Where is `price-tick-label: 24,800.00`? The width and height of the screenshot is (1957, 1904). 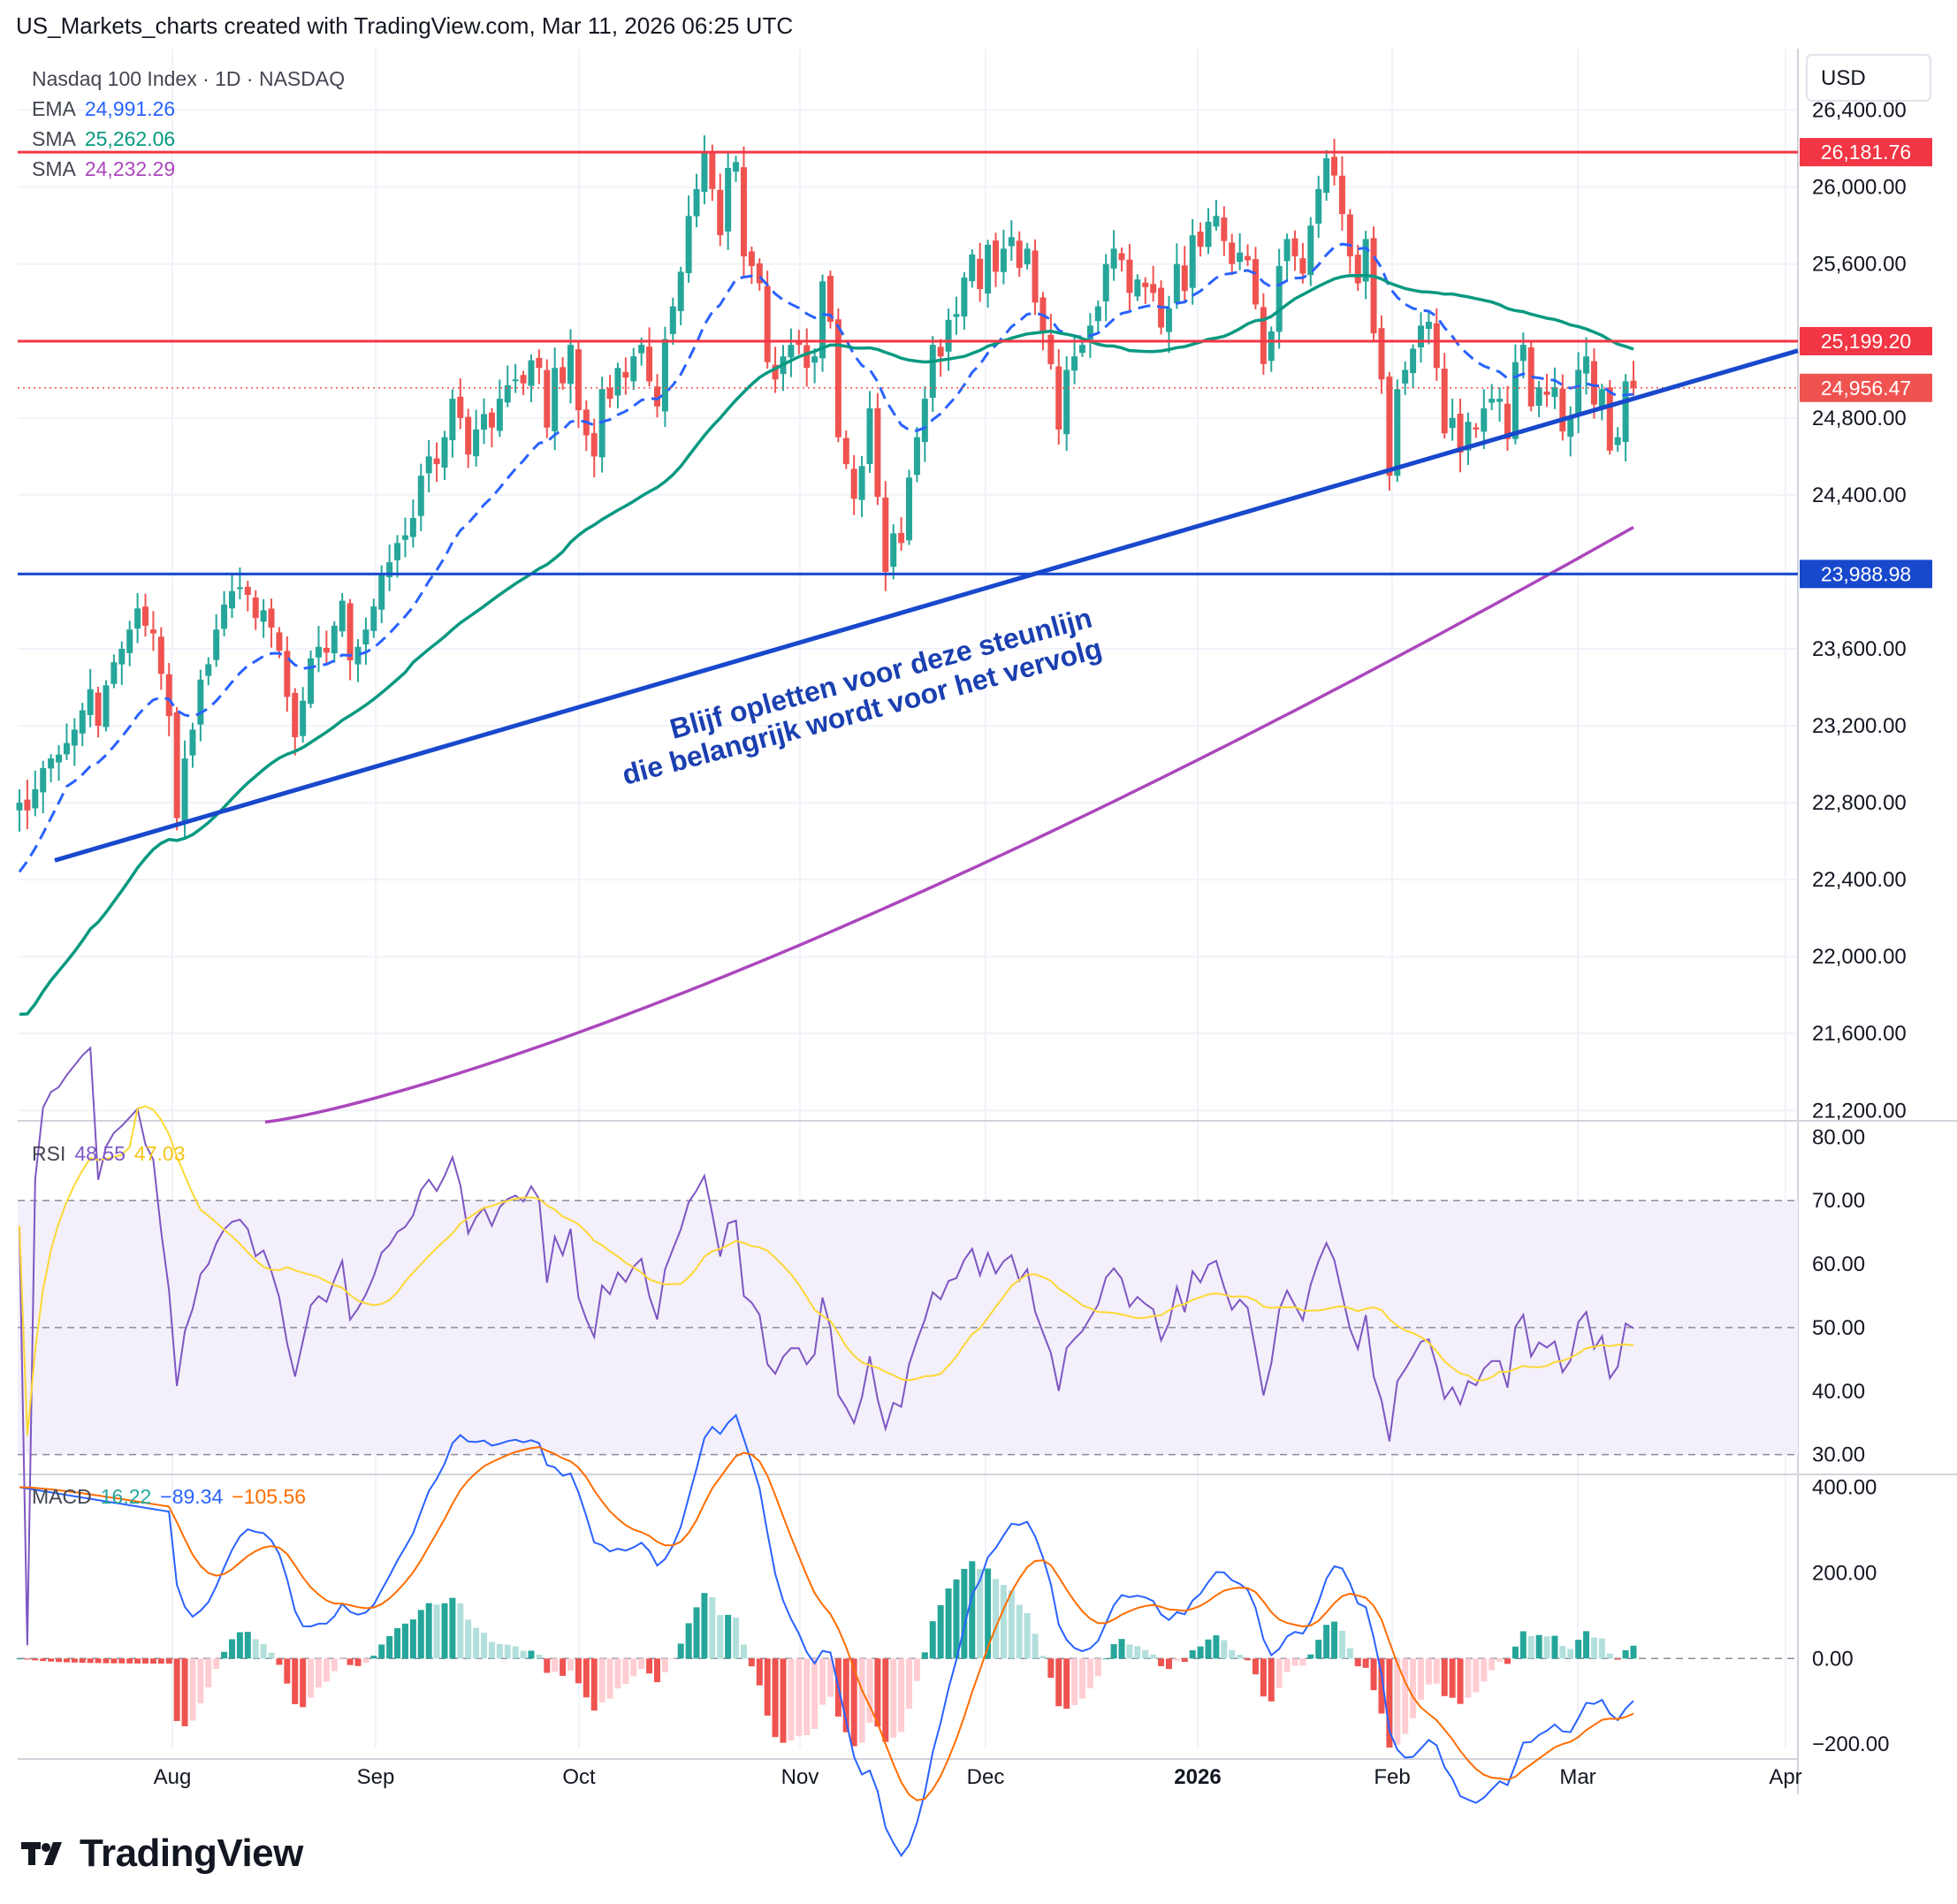 price-tick-label: 24,800.00 is located at coordinates (1860, 418).